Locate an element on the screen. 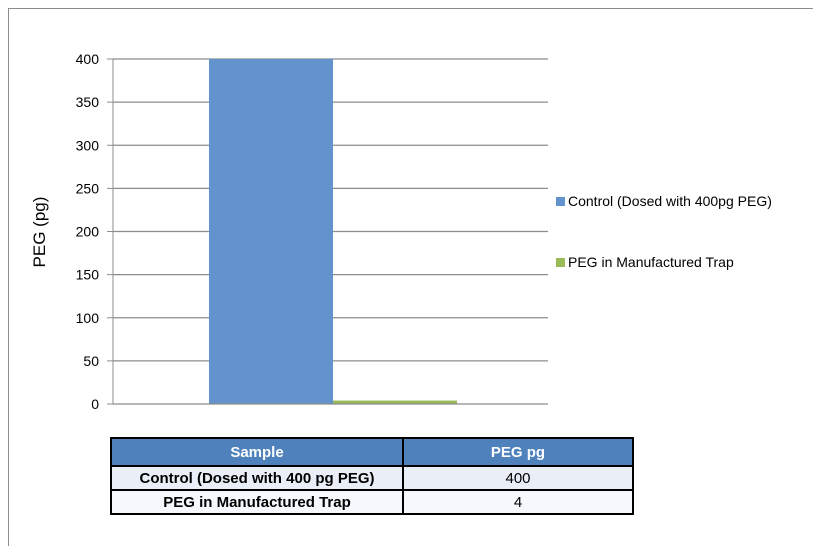 Image resolution: width=813 pixels, height=546 pixels. y-tick-label: 150 is located at coordinates (88, 275).